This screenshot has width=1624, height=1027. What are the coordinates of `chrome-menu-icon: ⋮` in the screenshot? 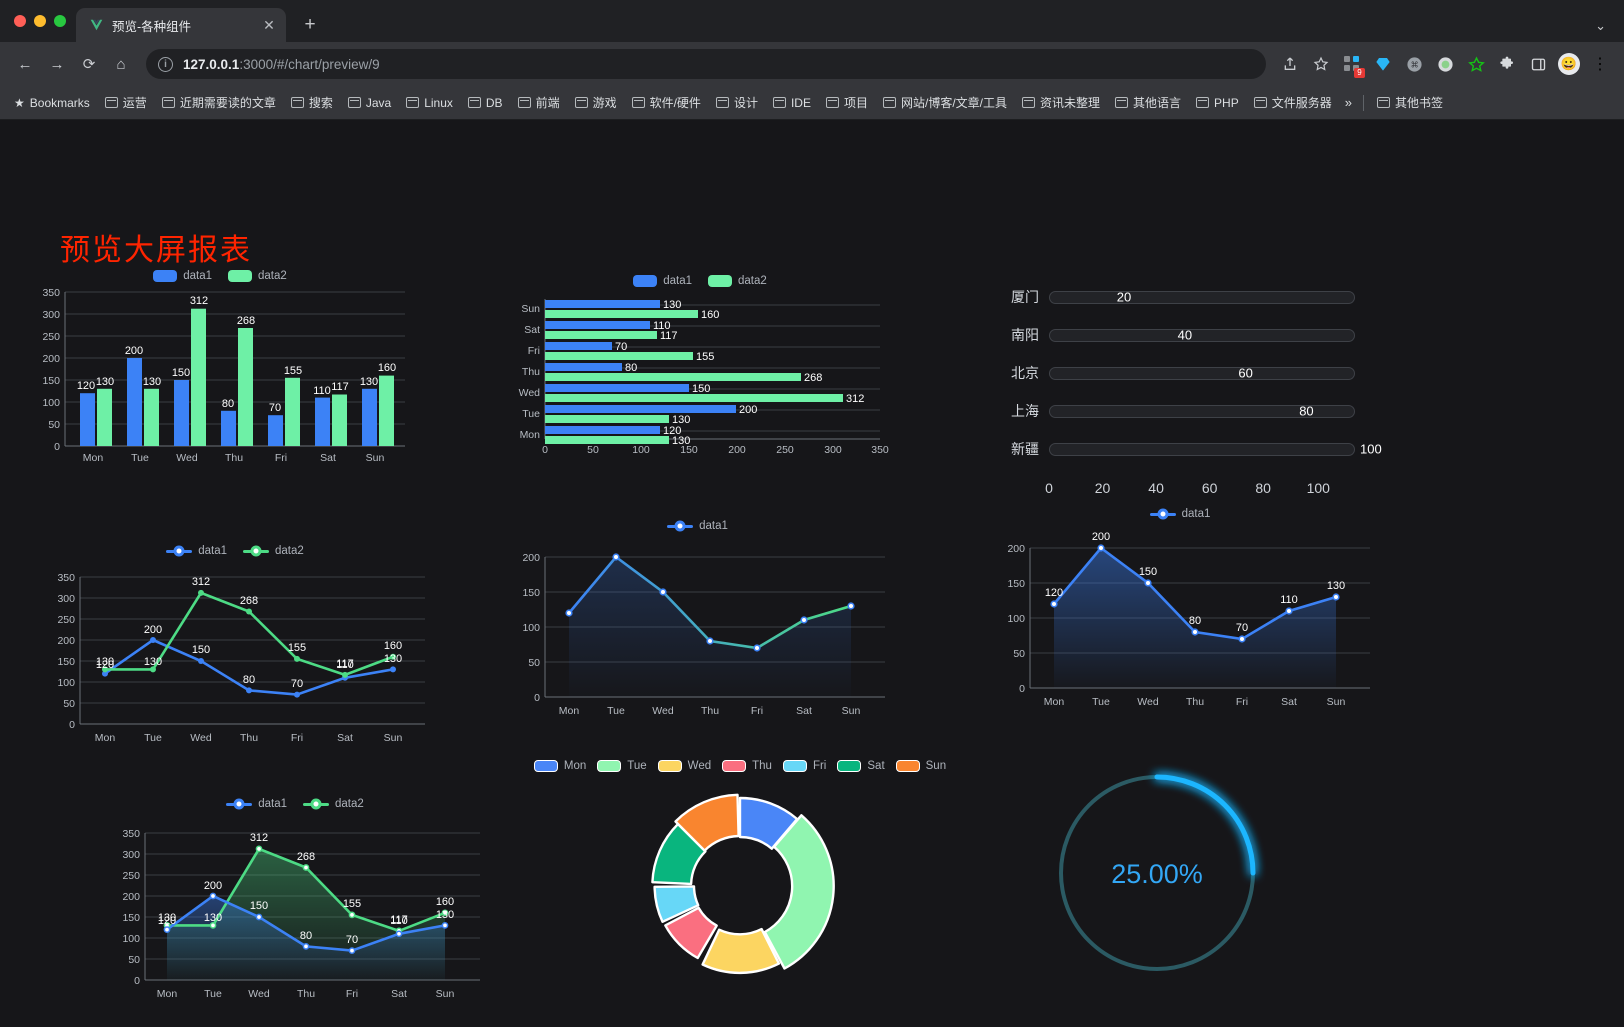 It's located at (1600, 64).